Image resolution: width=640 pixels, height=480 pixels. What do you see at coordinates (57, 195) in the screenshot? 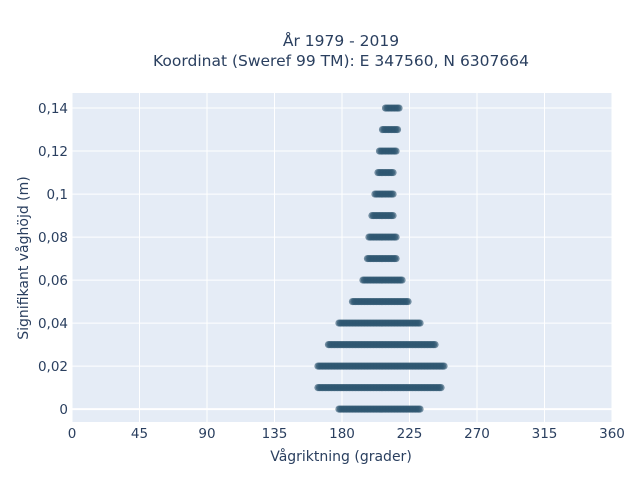
I see `y-tick-label: 0,1` at bounding box center [57, 195].